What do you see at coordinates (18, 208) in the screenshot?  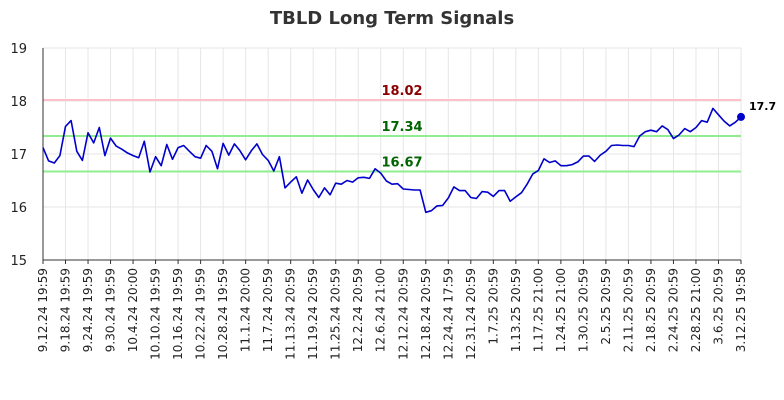 I see `y-tick-label: 16` at bounding box center [18, 208].